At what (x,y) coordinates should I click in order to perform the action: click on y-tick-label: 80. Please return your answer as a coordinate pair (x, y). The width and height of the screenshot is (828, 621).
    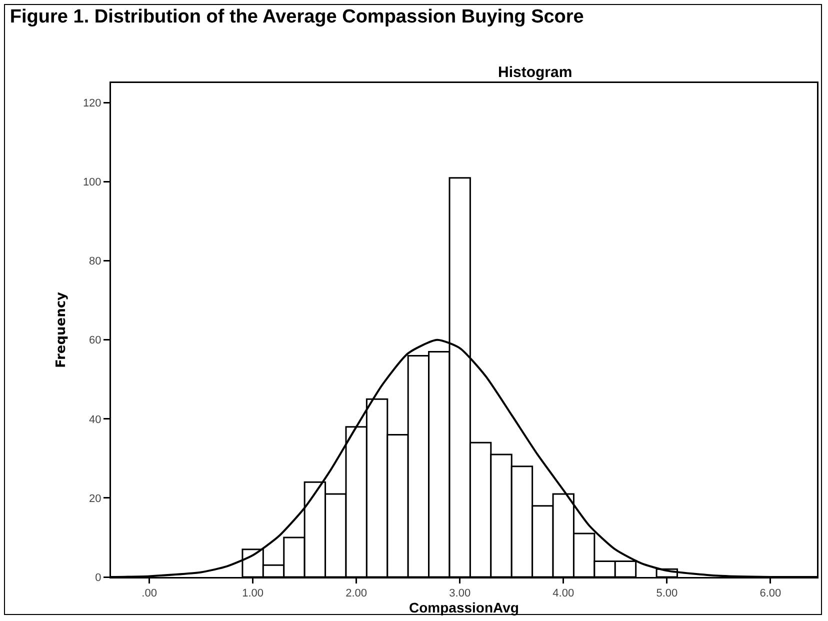
    Looking at the image, I should click on (95, 262).